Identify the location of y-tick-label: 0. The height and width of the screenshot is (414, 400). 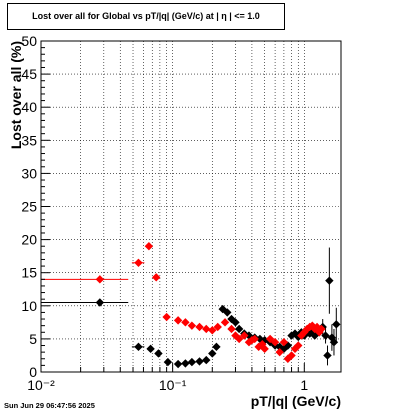
(33, 372).